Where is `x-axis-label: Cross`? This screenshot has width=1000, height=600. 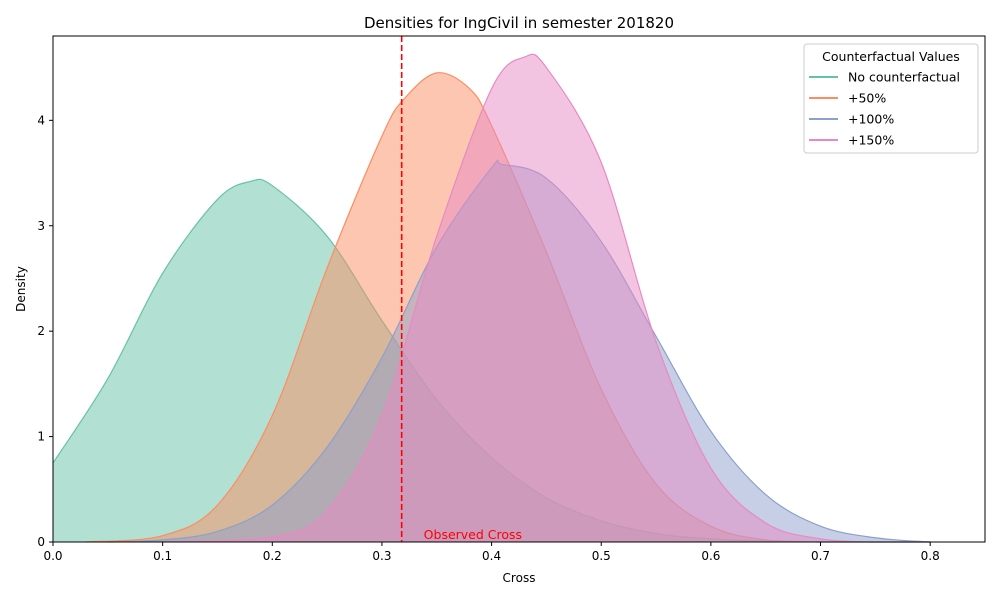 x-axis-label: Cross is located at coordinates (519, 578).